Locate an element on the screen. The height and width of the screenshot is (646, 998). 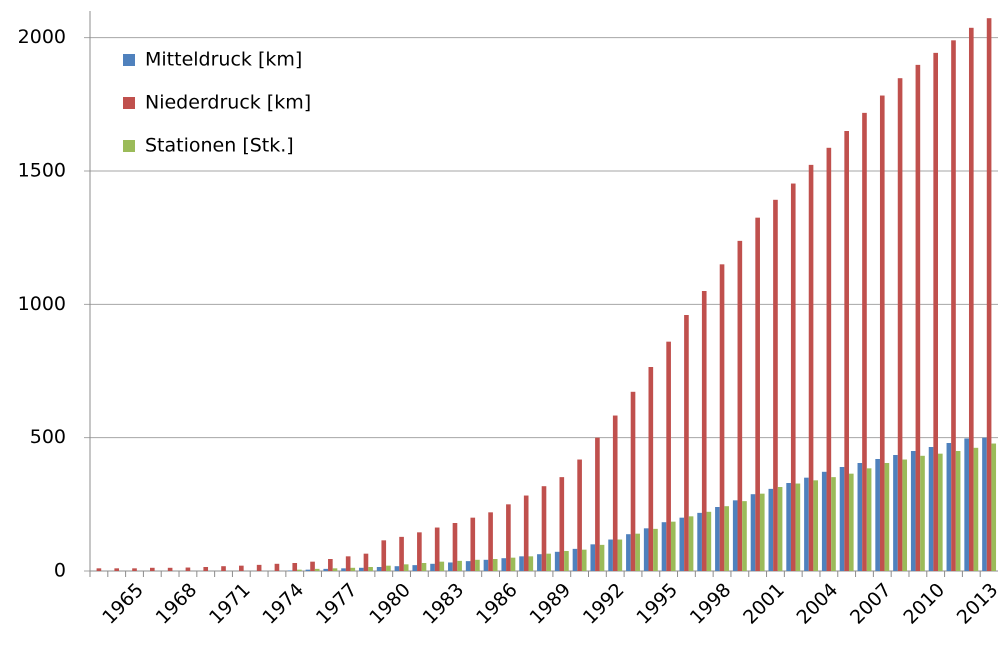
x-tick-label: 1989 is located at coordinates (550, 604).